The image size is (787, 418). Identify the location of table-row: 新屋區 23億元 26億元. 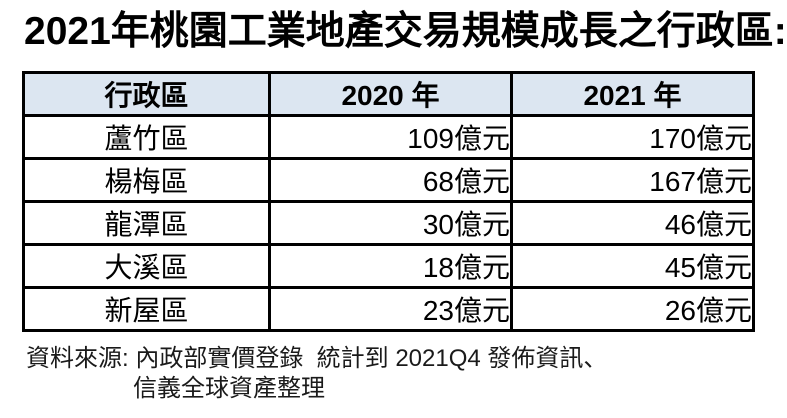
(388, 309).